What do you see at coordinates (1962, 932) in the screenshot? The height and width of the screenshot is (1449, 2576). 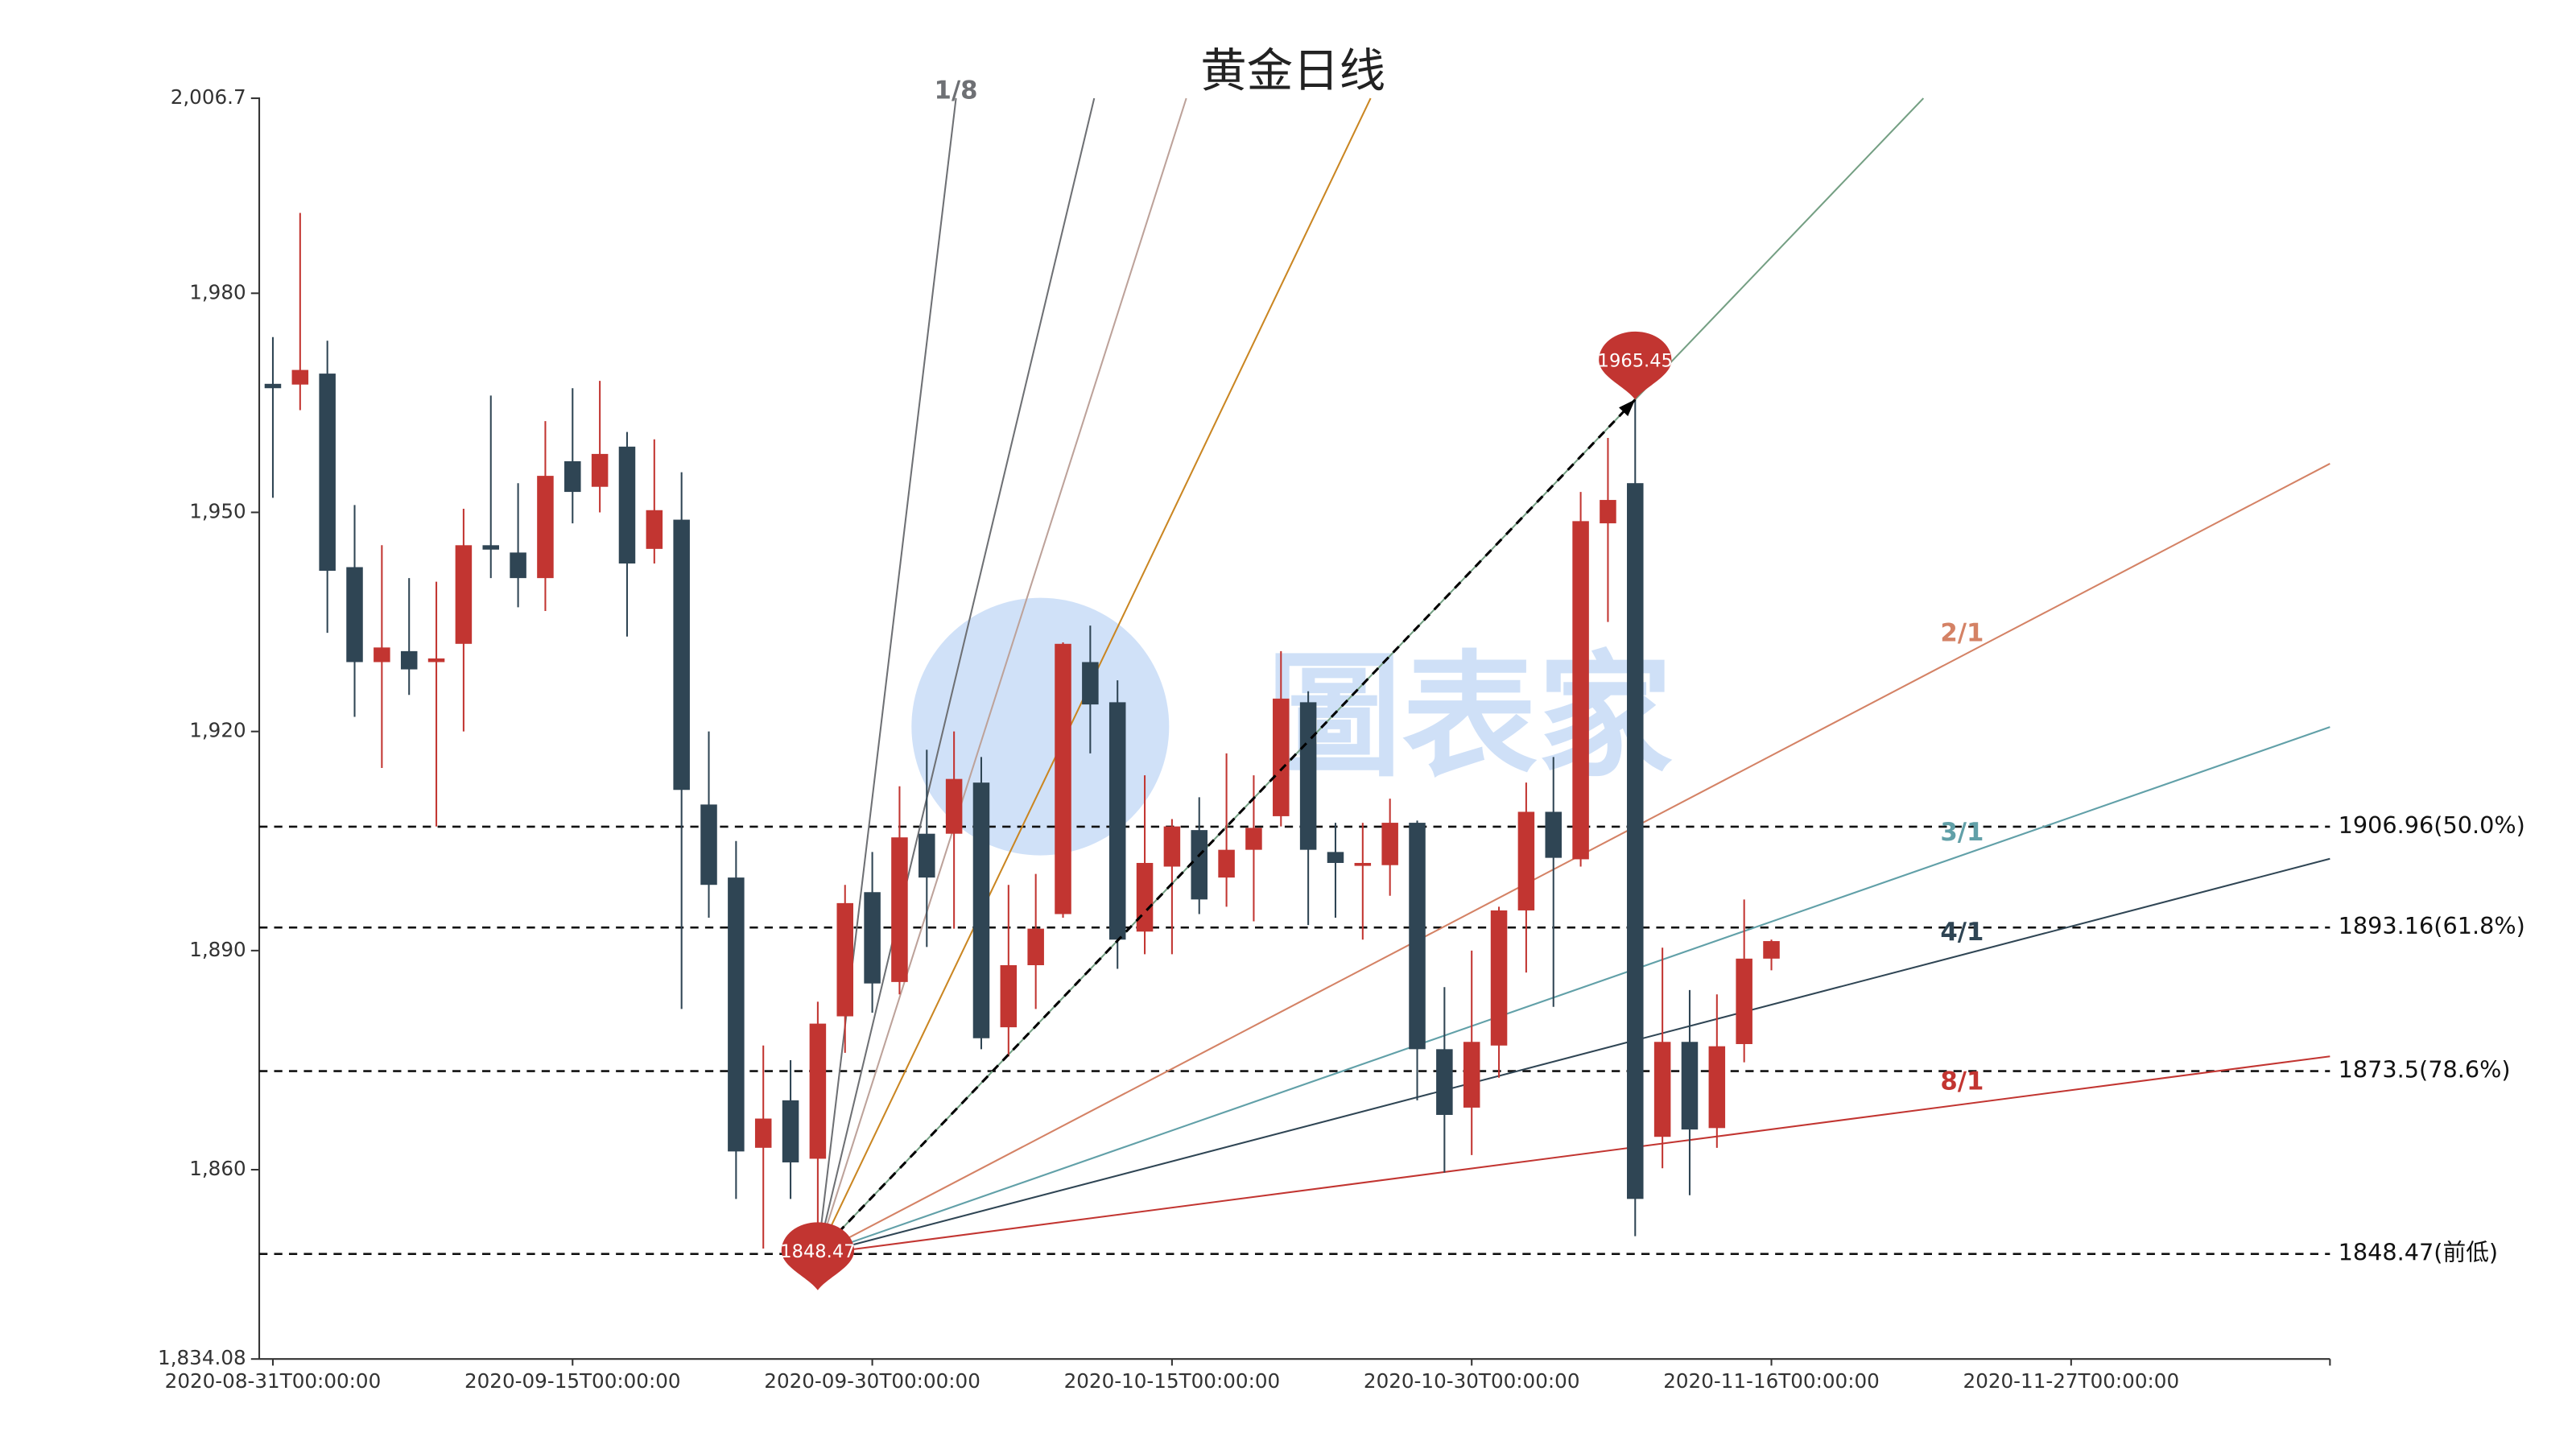 I see `fan-label: 4/1` at bounding box center [1962, 932].